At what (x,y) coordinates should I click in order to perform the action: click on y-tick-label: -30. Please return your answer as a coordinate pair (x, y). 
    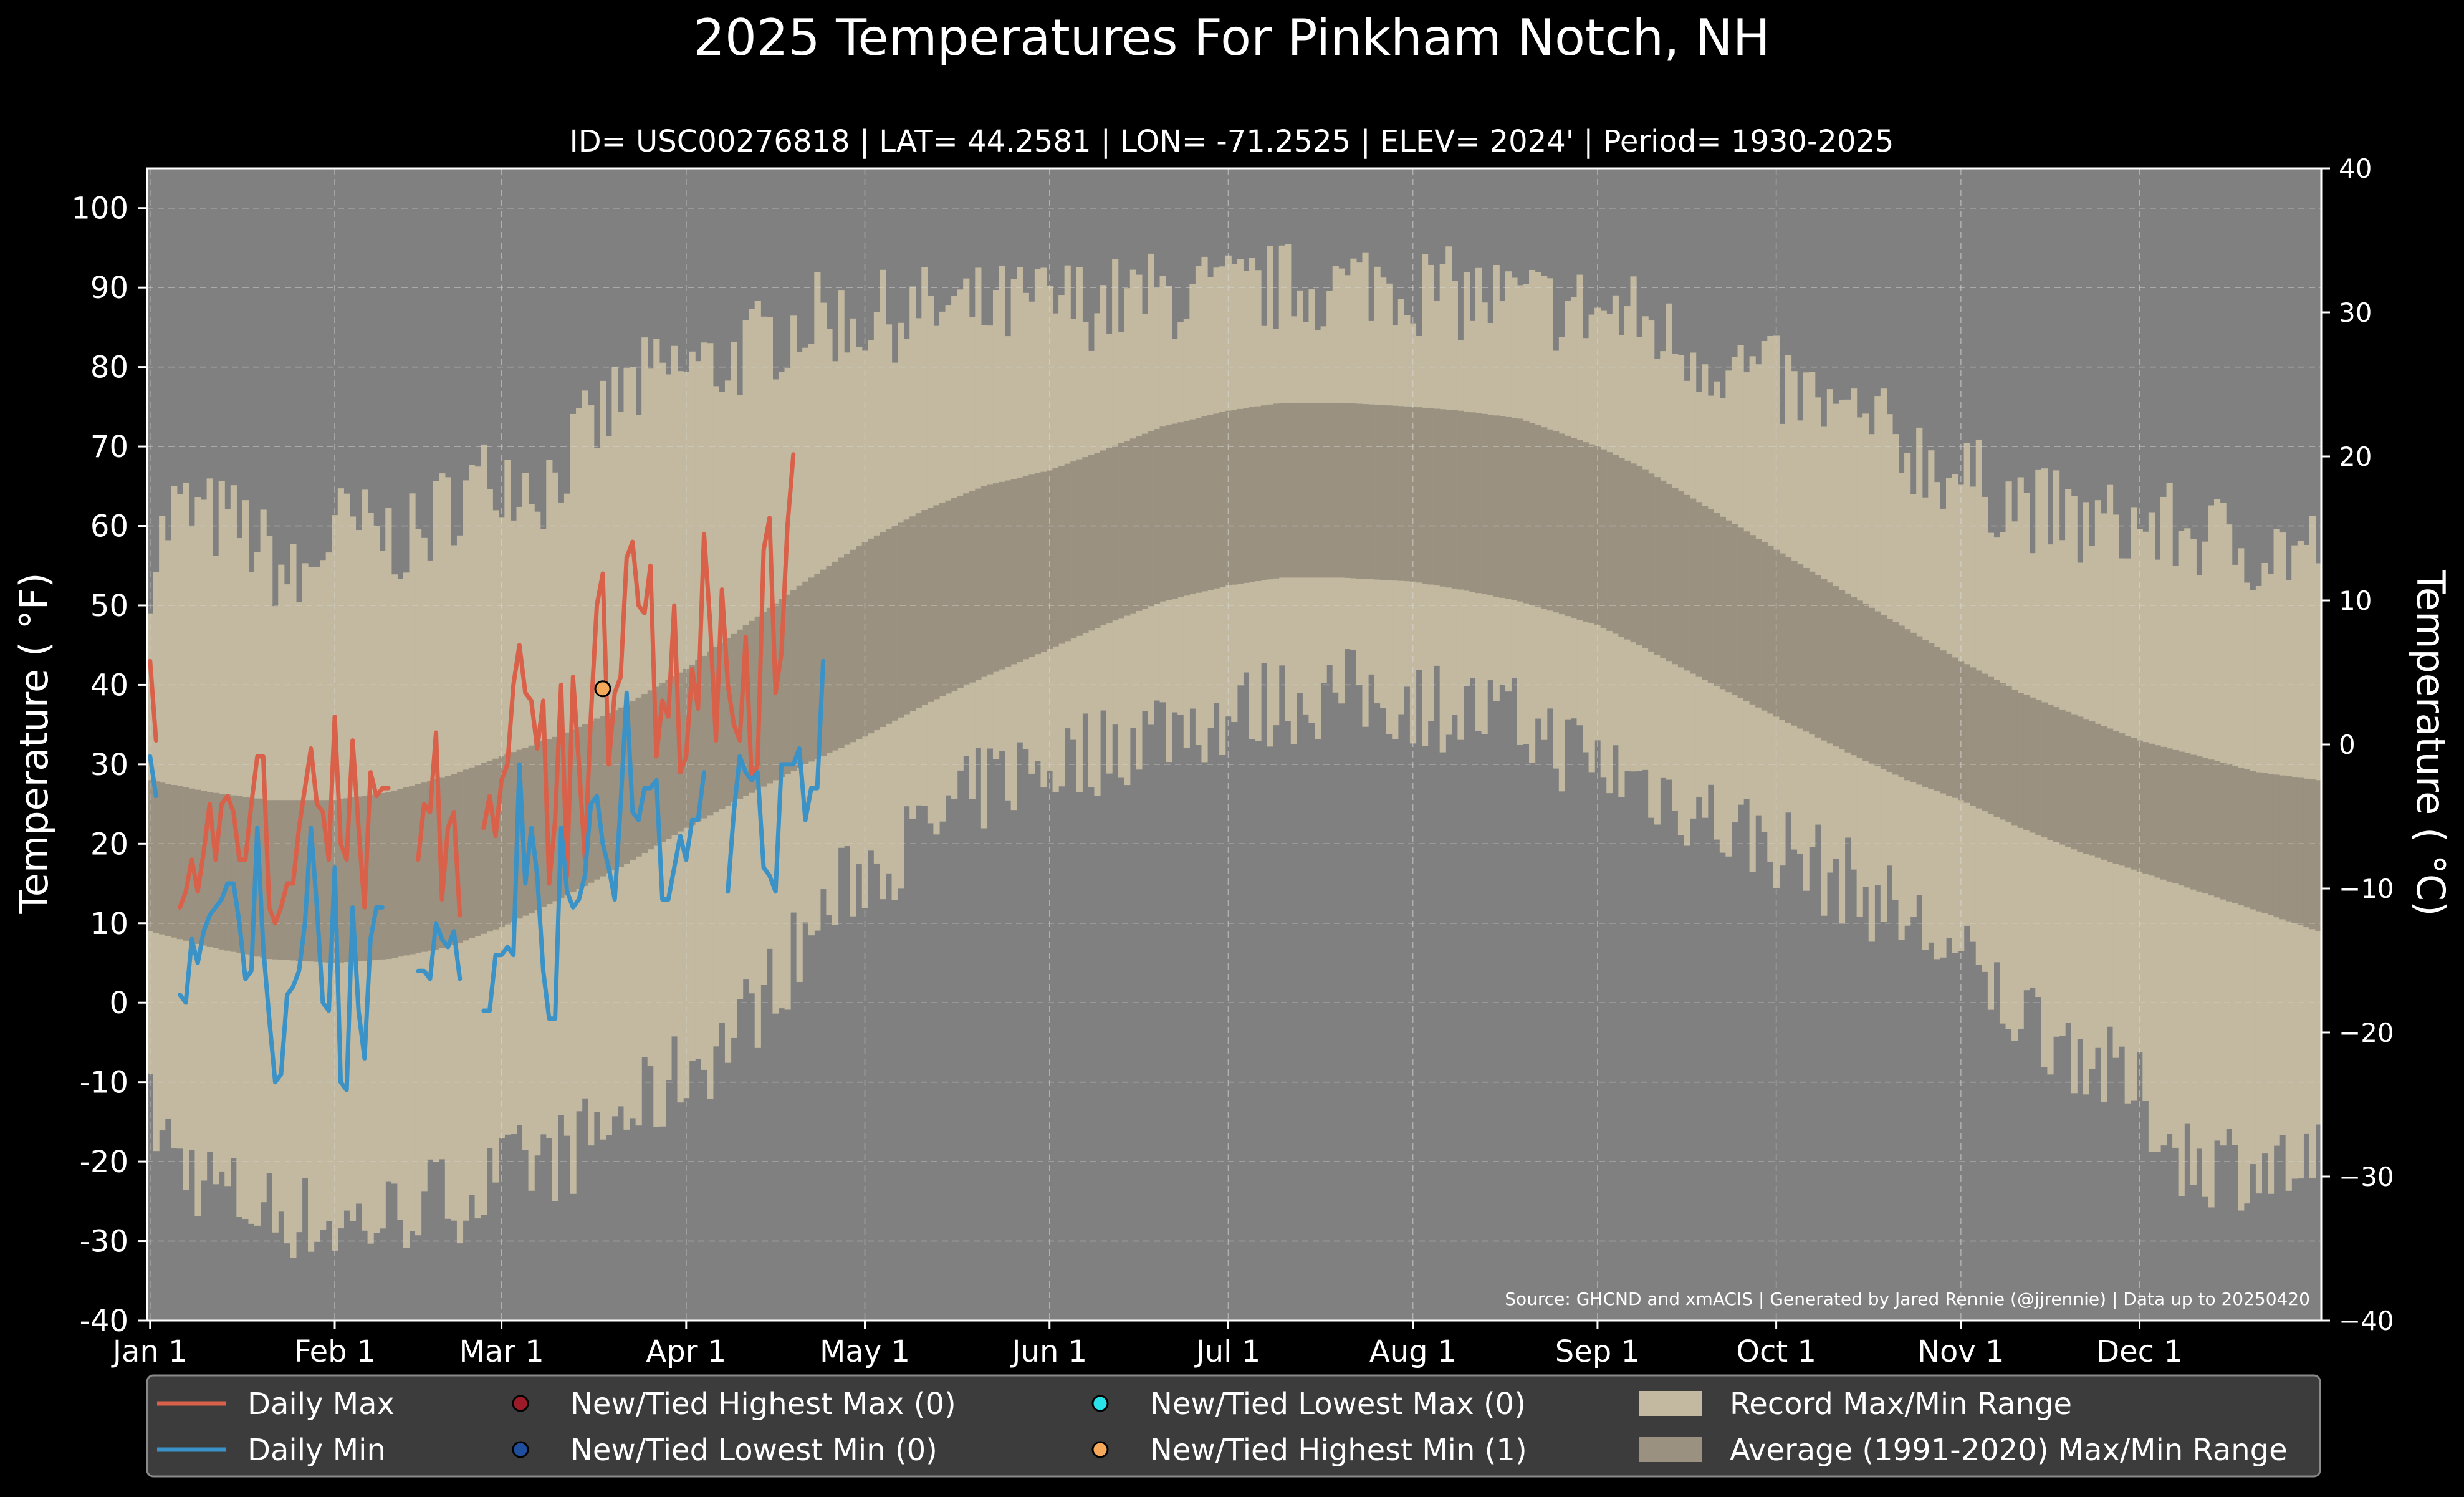
    Looking at the image, I should click on (104, 1242).